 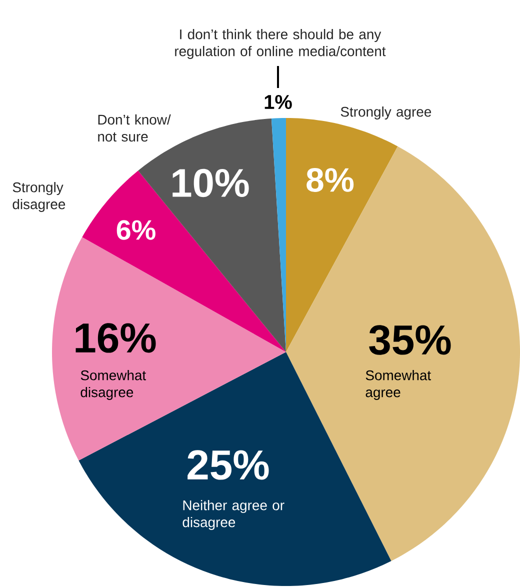 I want to click on slice-label: Don’t know/ not sure, so click(x=134, y=128).